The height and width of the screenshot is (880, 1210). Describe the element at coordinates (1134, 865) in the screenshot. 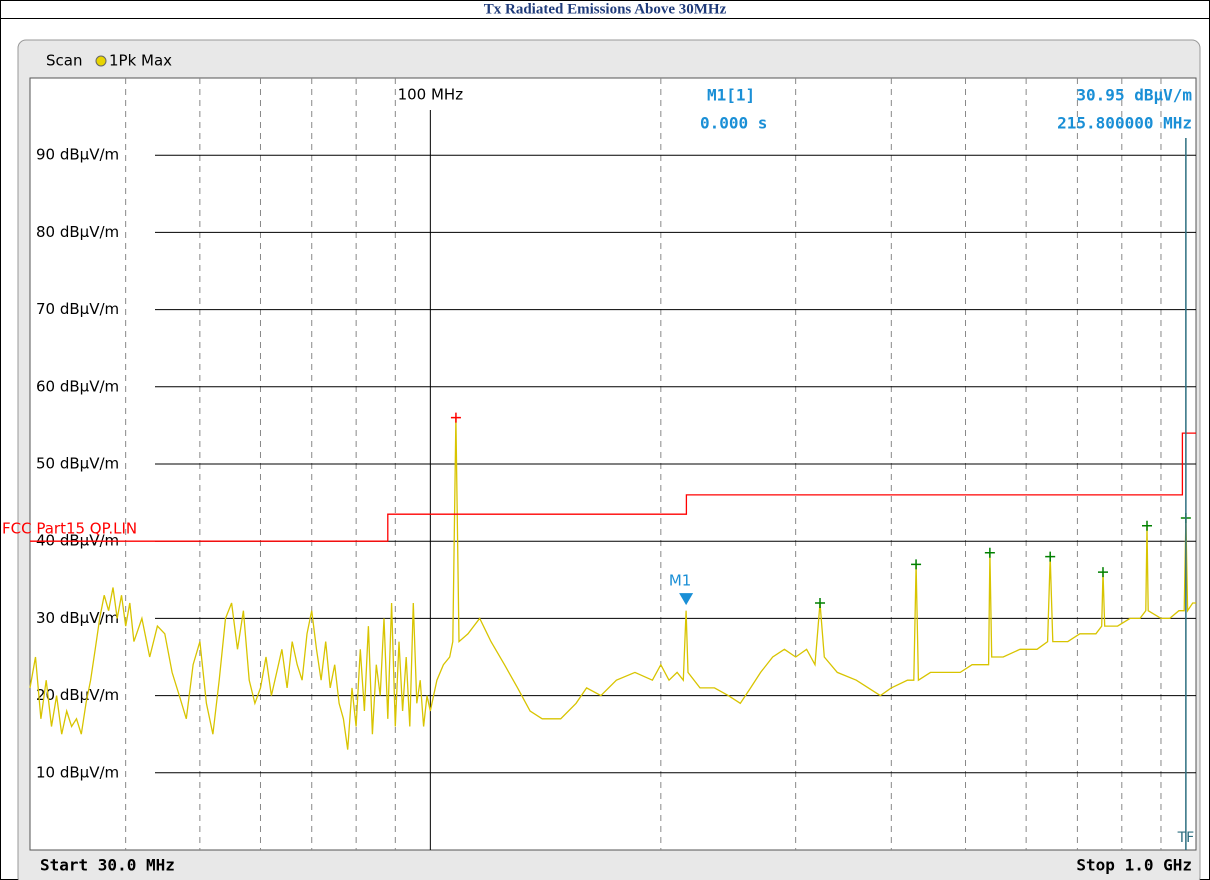

I see `stop-label: Stop 1.0 GHz` at that location.